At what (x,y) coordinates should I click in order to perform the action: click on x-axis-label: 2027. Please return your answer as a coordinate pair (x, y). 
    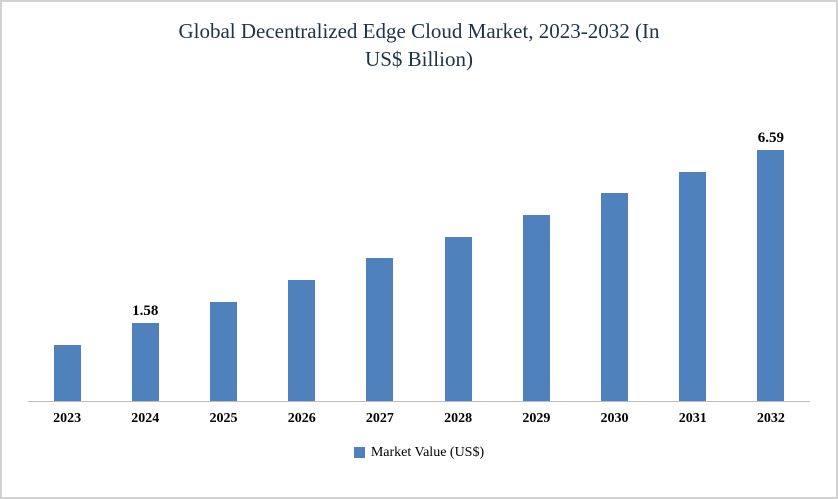
    Looking at the image, I should click on (379, 418).